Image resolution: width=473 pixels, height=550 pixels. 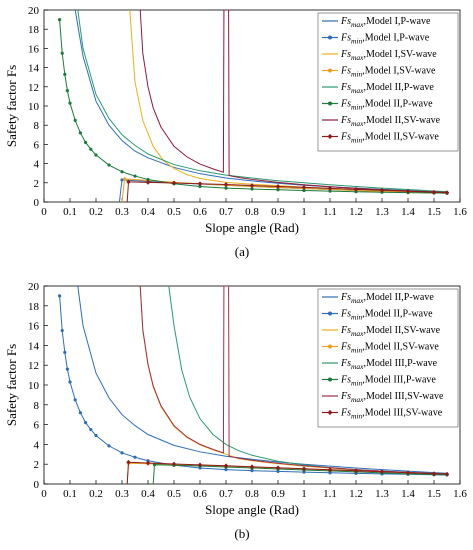 I want to click on x-tick-label: 0.4, so click(x=148, y=494).